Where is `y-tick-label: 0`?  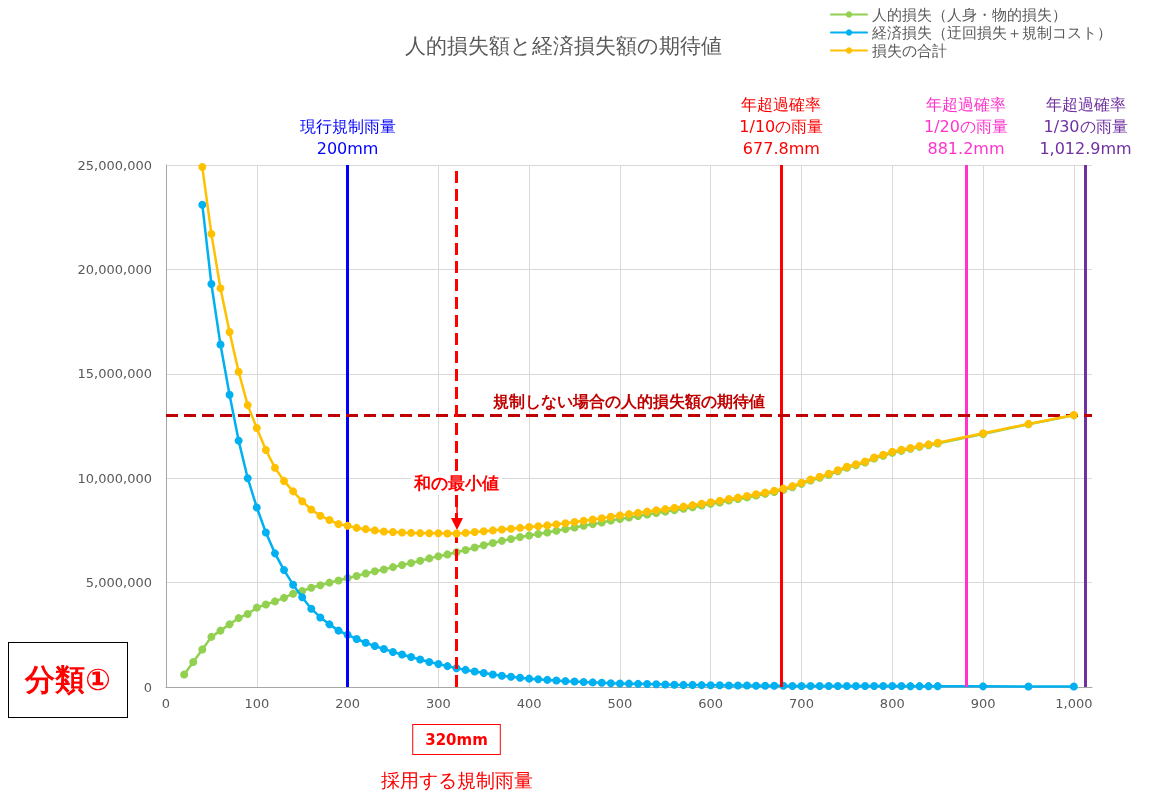 y-tick-label: 0 is located at coordinates (147, 687).